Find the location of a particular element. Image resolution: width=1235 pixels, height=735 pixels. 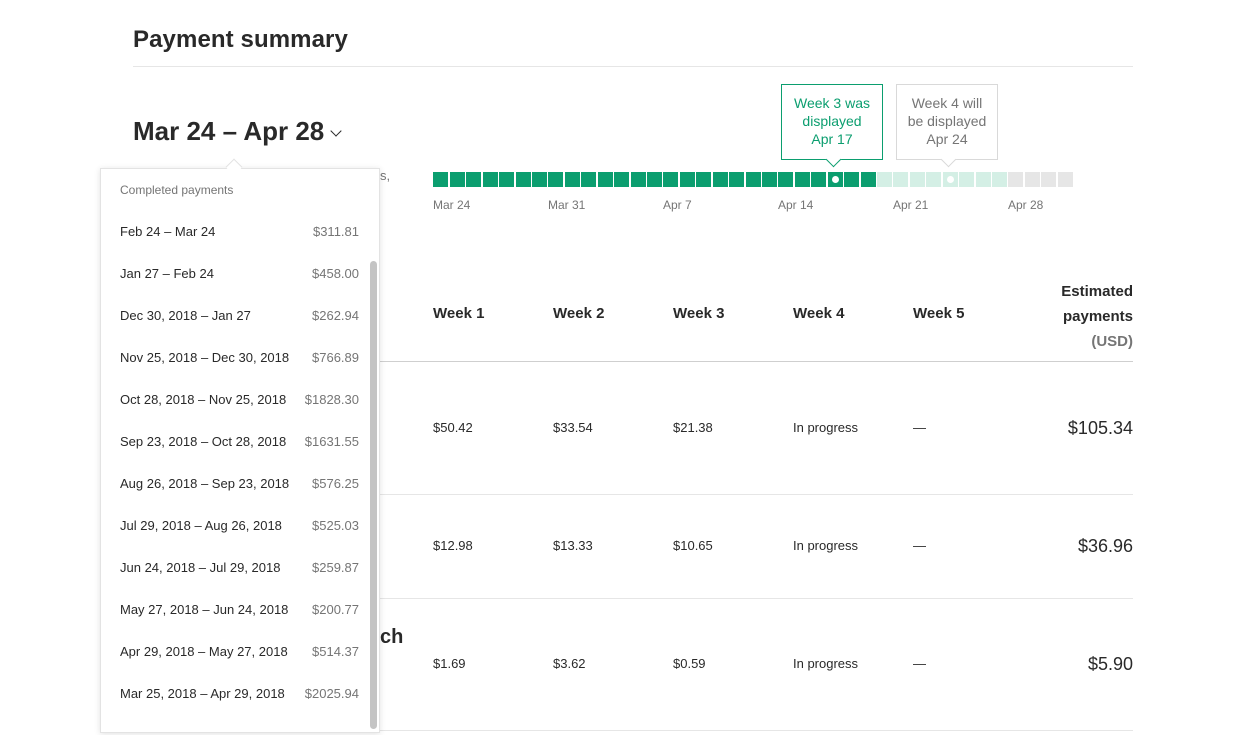

next-week-callout: Week 4 will be displayed Apr 24 is located at coordinates (947, 122).